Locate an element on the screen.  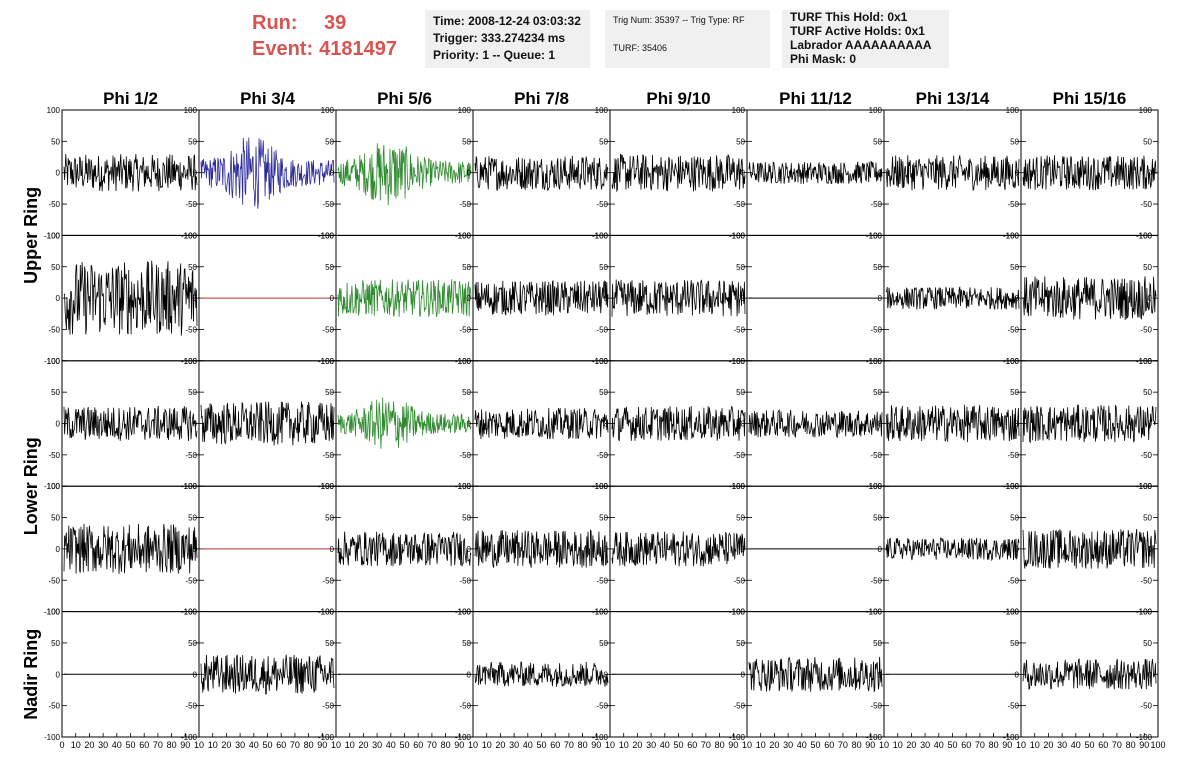
row-group-label: Lower Ring is located at coordinates (31, 486).